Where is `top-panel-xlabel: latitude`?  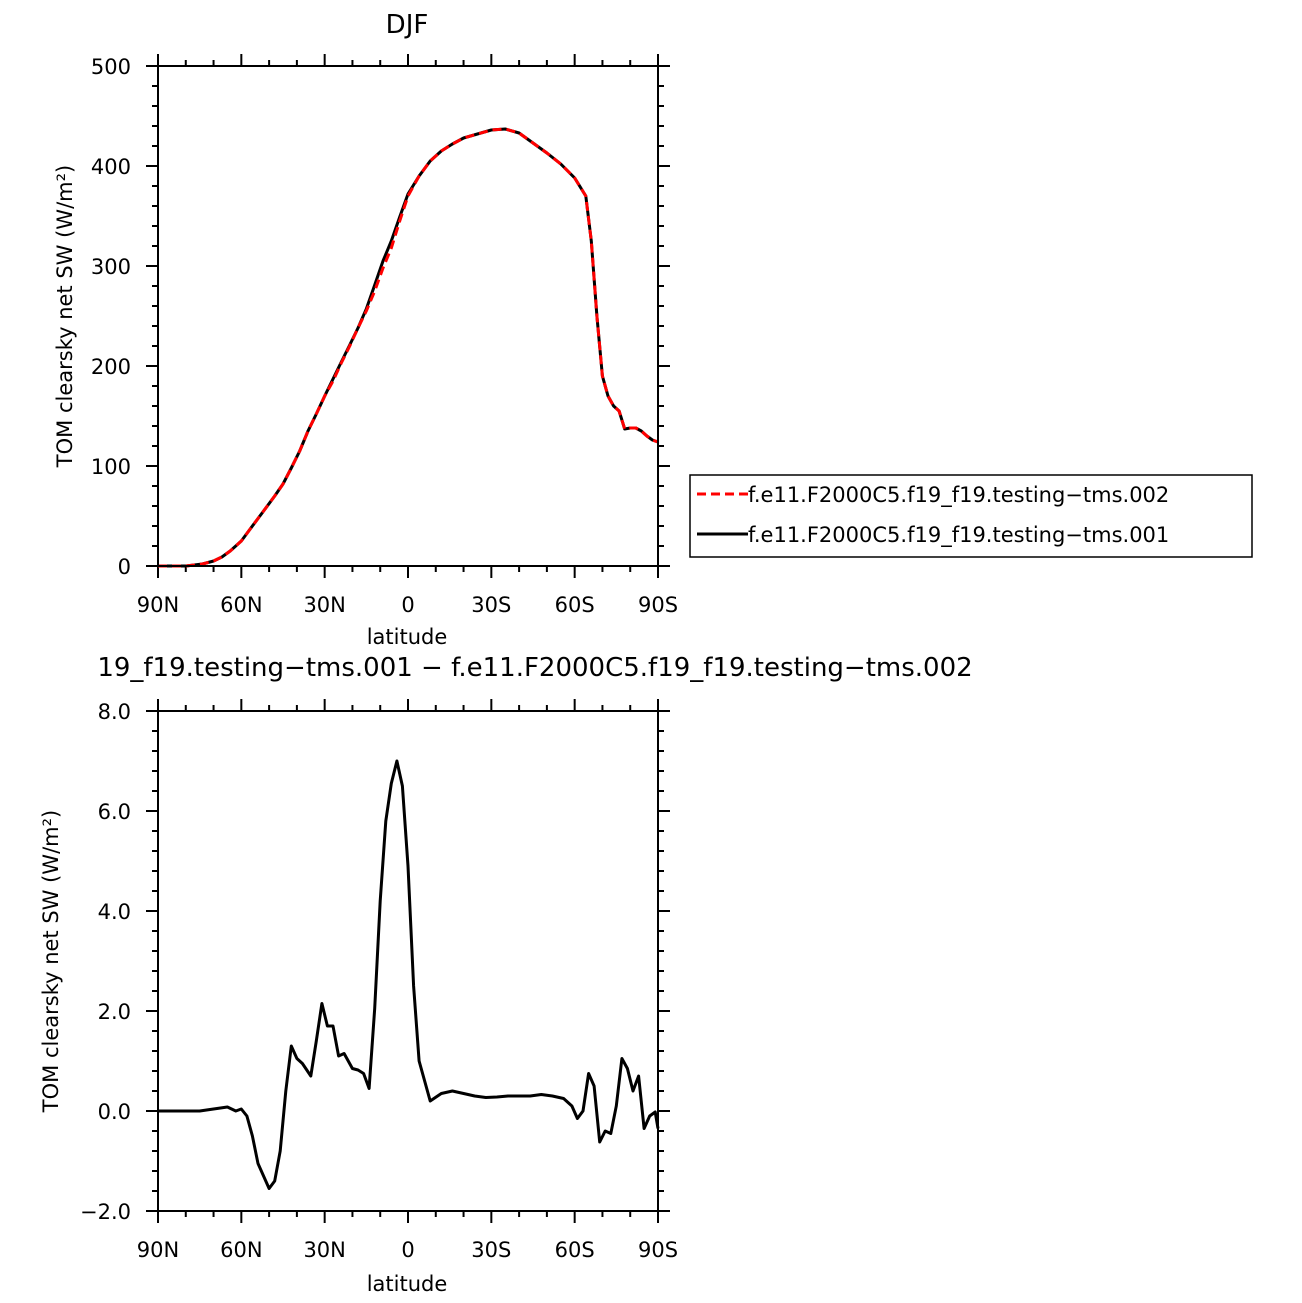
top-panel-xlabel: latitude is located at coordinates (407, 637).